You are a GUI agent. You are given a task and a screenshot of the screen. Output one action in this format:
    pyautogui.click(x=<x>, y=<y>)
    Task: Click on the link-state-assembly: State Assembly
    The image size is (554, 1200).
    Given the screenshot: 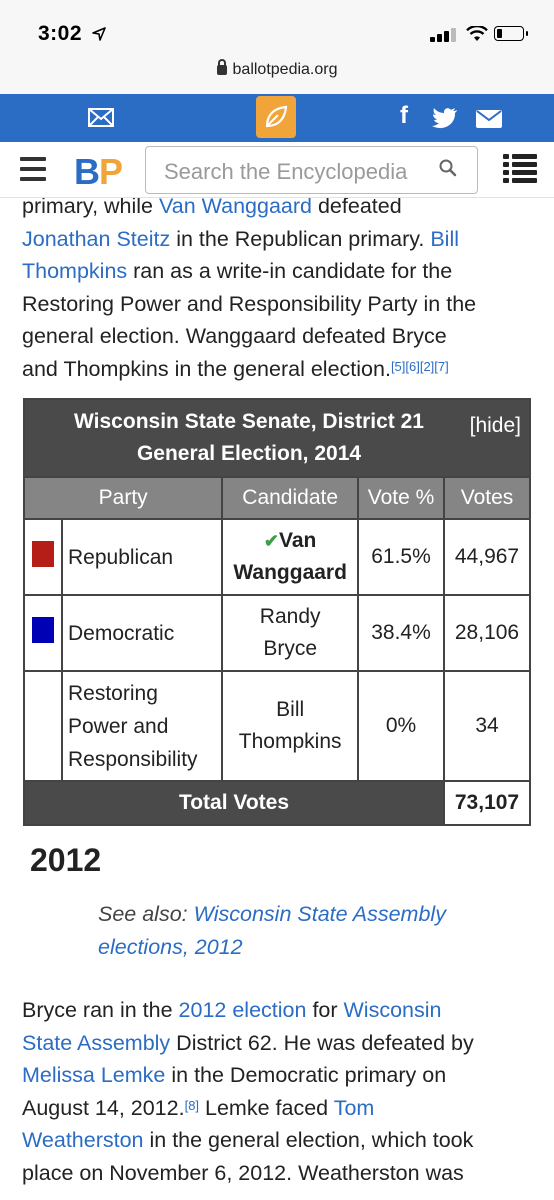 What is the action you would take?
    pyautogui.click(x=96, y=1042)
    